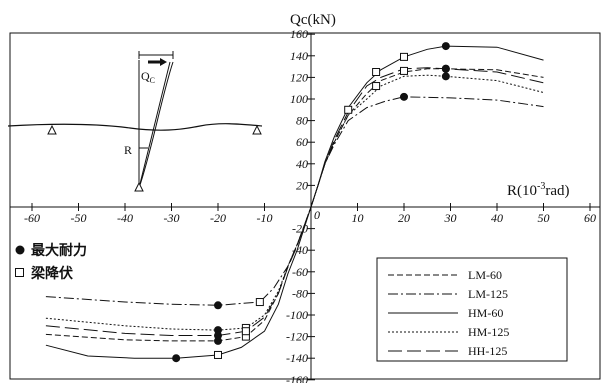 The image size is (610, 383). I want to click on y-tick-label: -100, so click(297, 315).